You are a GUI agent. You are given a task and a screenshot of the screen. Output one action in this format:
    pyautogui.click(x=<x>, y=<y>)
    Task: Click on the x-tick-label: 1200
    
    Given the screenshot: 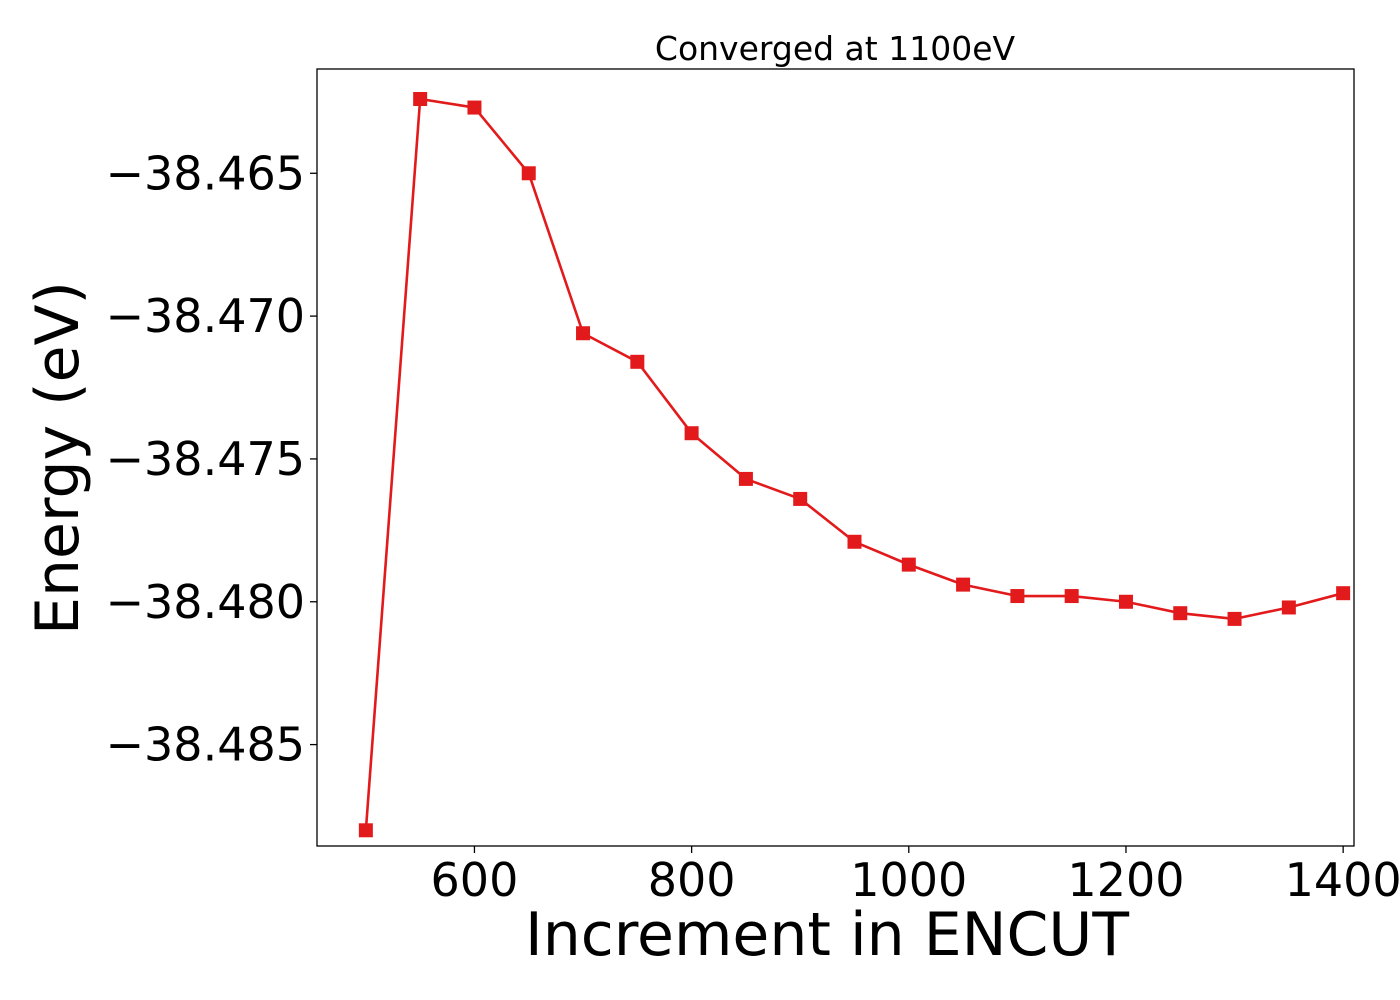 What is the action you would take?
    pyautogui.click(x=1125, y=880)
    